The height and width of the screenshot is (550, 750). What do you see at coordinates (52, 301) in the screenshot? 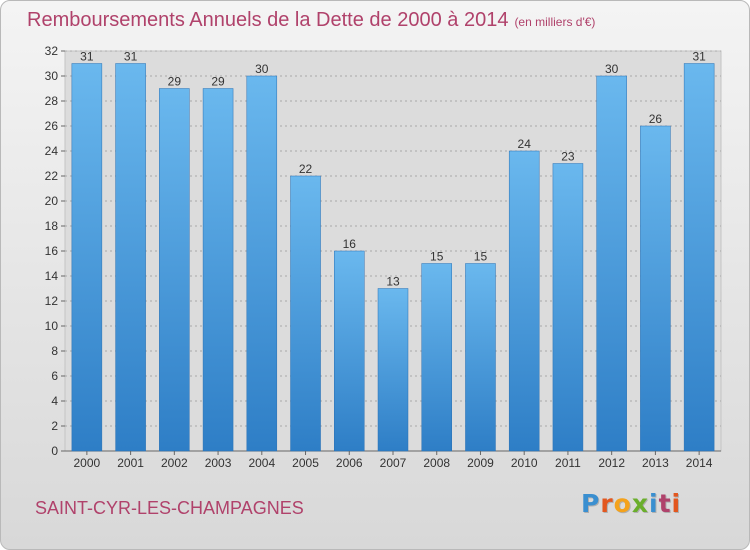
I see `y-tick-label: 12` at bounding box center [52, 301].